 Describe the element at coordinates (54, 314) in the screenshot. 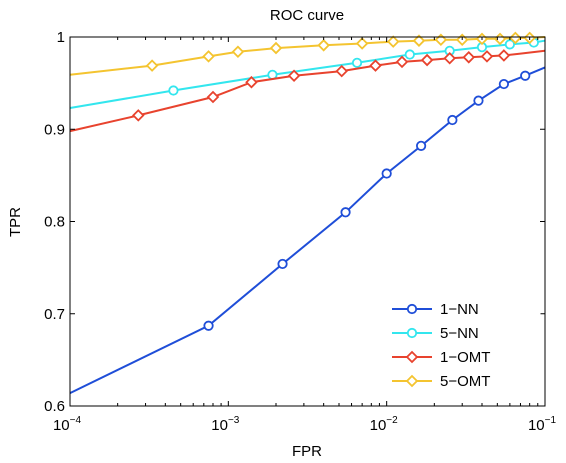

I see `y-tick-label: 0.7` at that location.